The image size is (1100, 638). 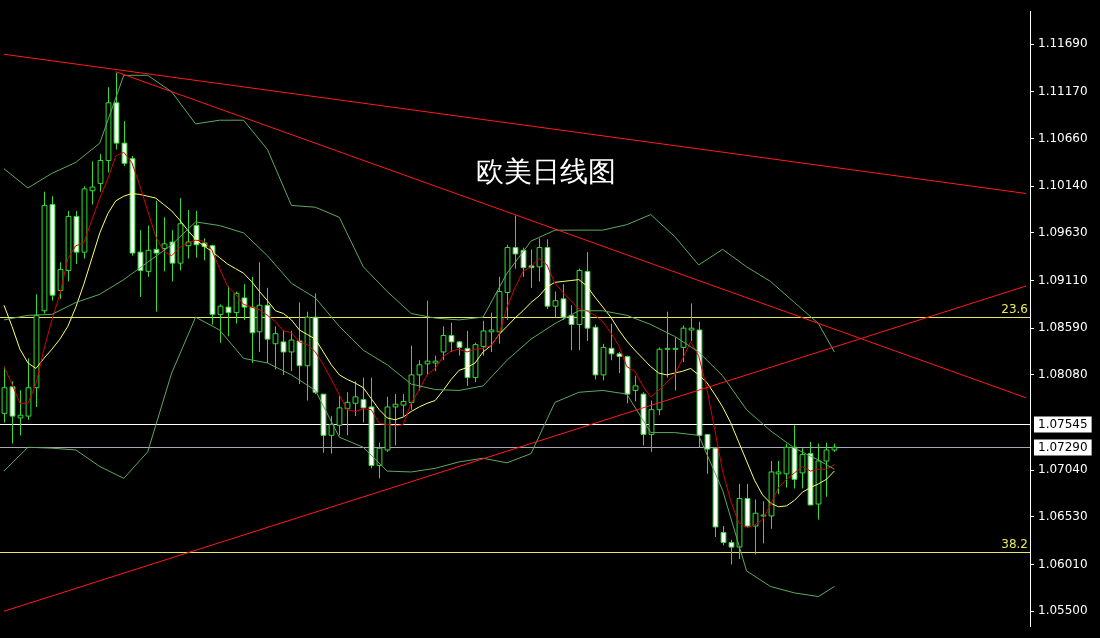 I want to click on ref-line-label: 1.07545, so click(x=1063, y=423).